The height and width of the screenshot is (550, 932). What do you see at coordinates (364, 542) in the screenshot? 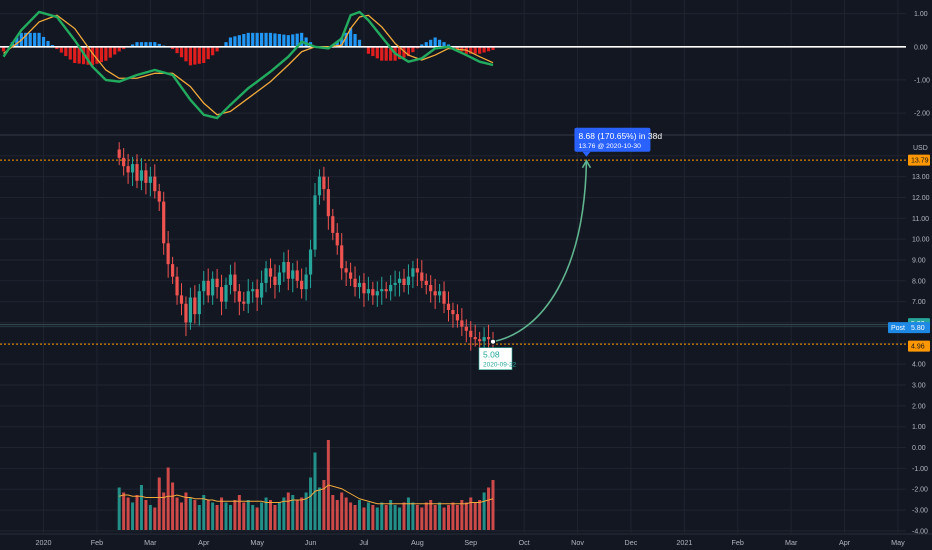
I see `time-axis-tick-label: Jul` at bounding box center [364, 542].